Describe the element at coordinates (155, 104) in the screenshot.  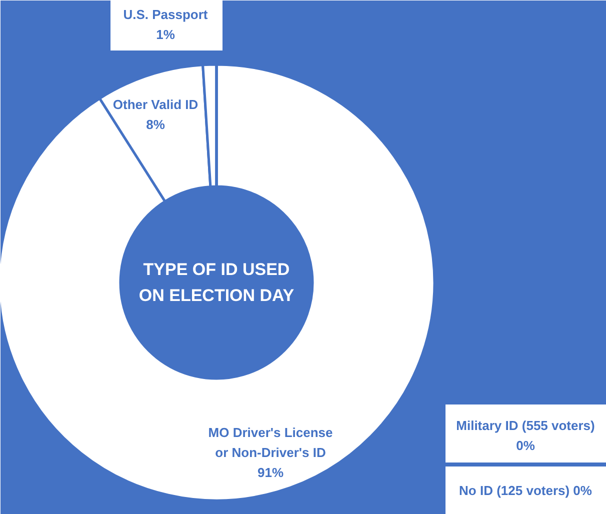
I see `slice-label: Other Valid ID` at that location.